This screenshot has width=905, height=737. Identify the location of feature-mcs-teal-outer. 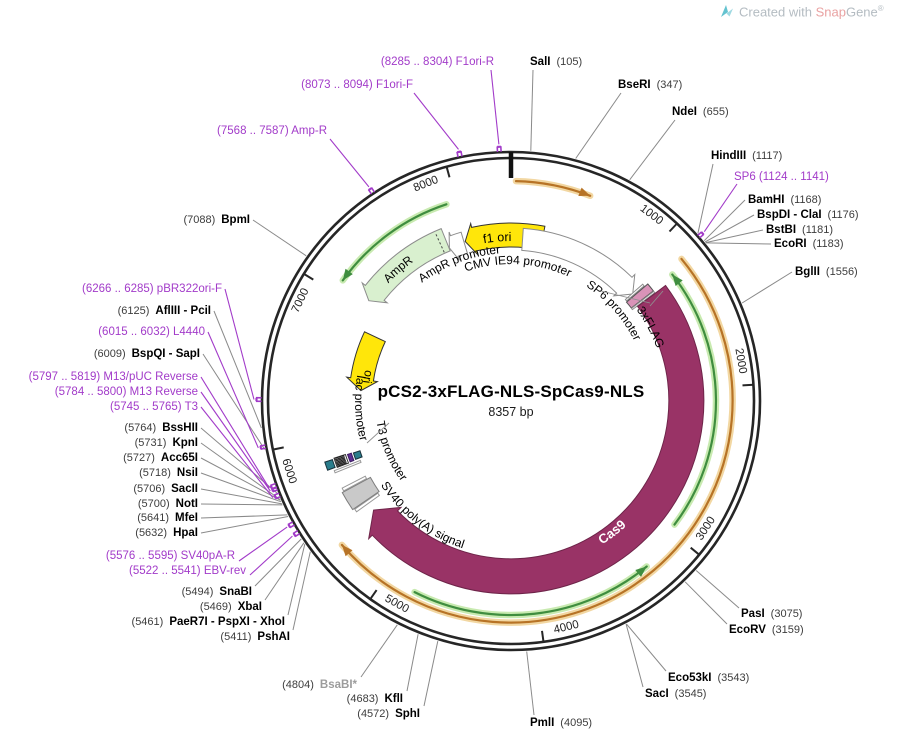
(330, 464).